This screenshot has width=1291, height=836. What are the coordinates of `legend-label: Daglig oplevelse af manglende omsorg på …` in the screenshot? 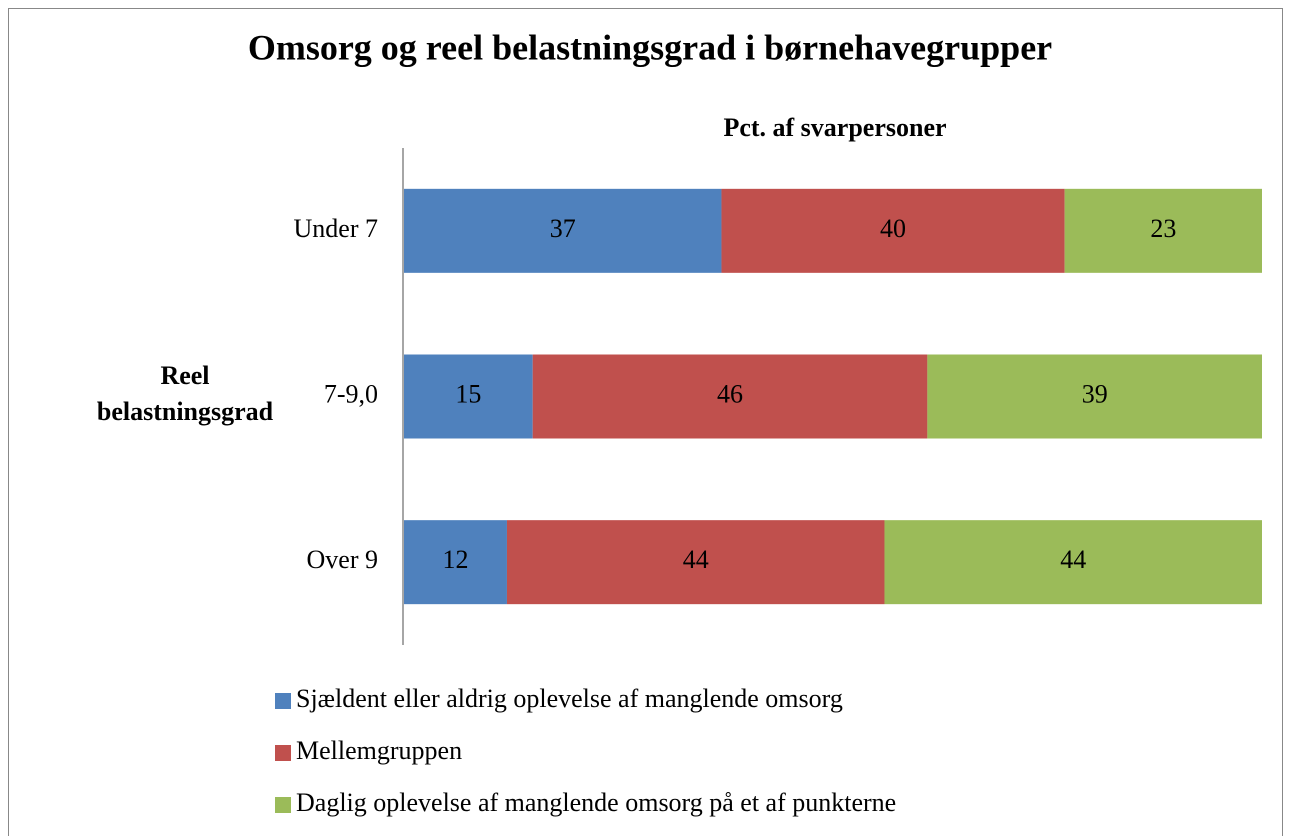 It's located at (596, 802).